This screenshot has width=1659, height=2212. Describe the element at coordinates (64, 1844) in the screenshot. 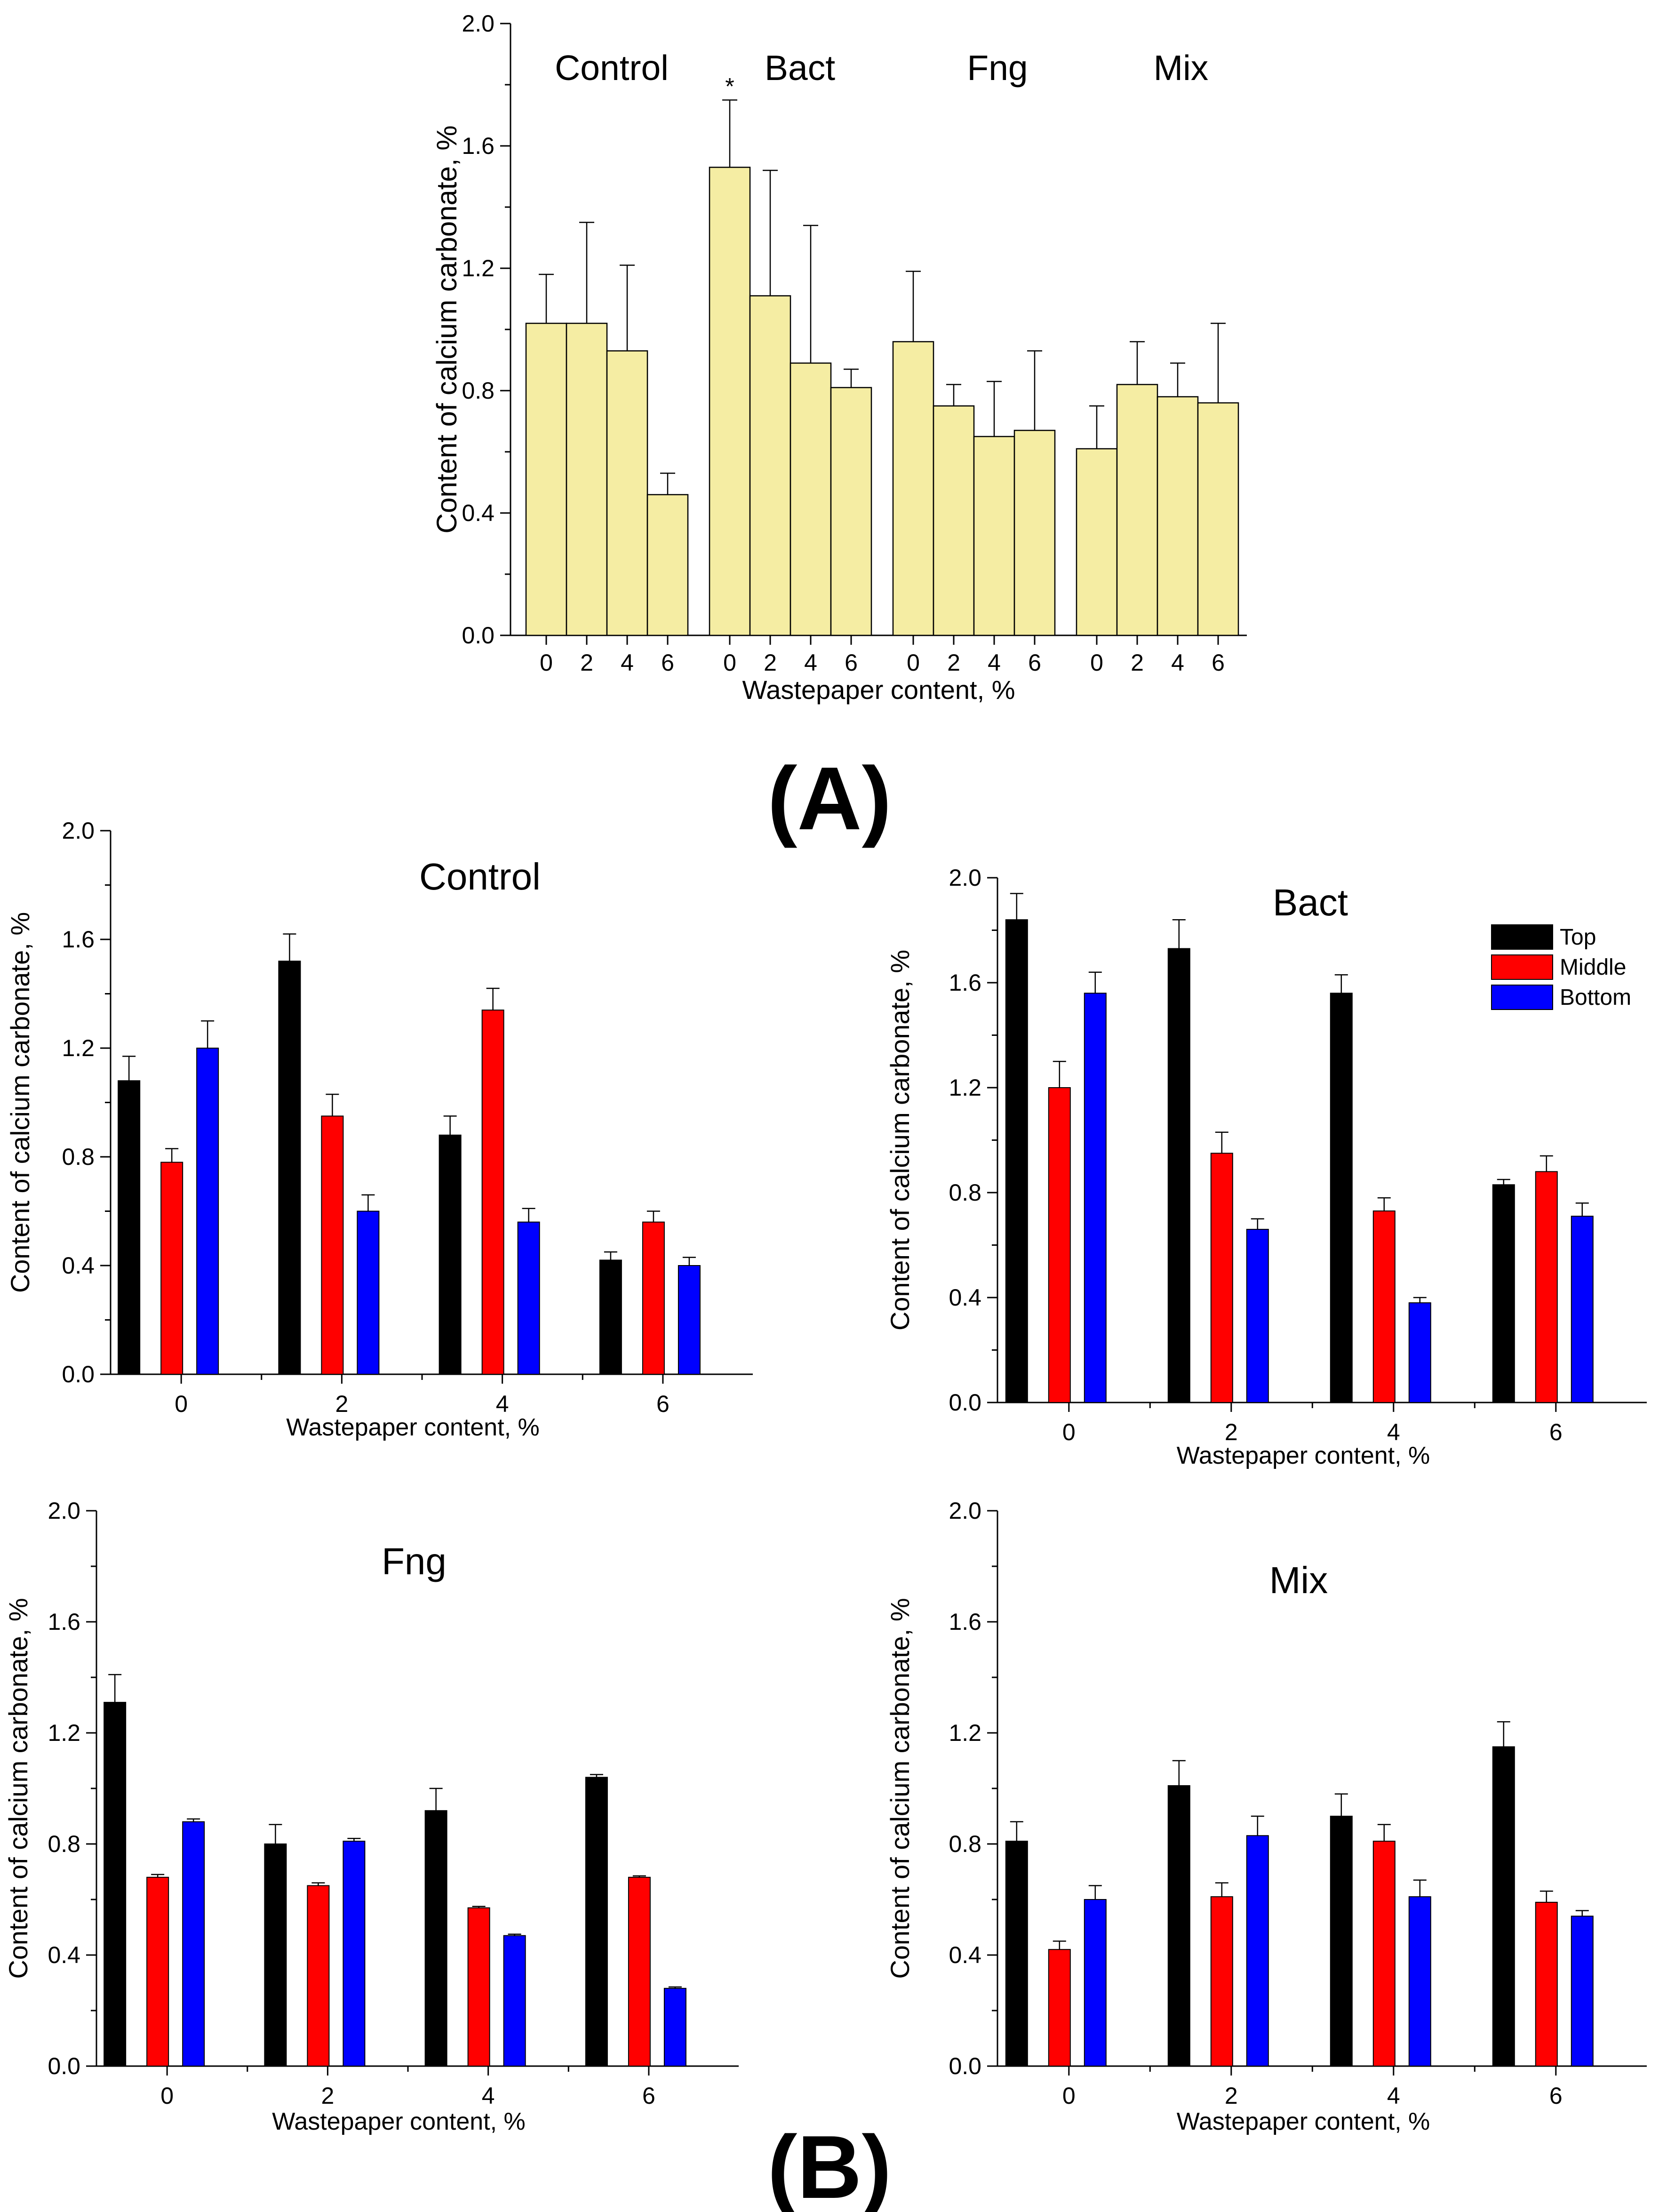

I see `chart-fng-y-tick-label: 0.8` at that location.